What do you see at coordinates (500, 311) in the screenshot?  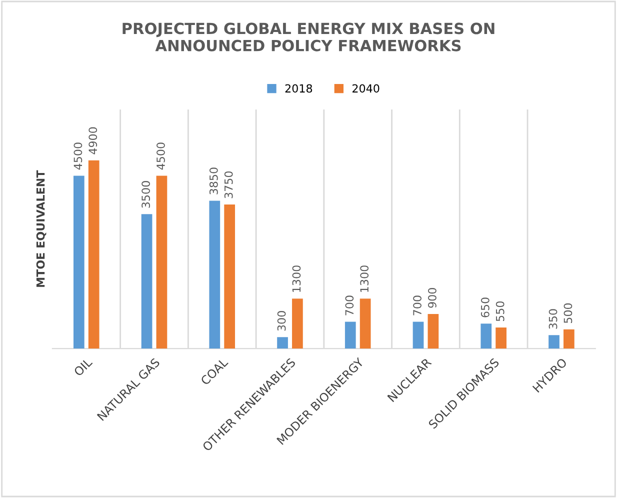 I see `data-label: 550` at bounding box center [500, 311].